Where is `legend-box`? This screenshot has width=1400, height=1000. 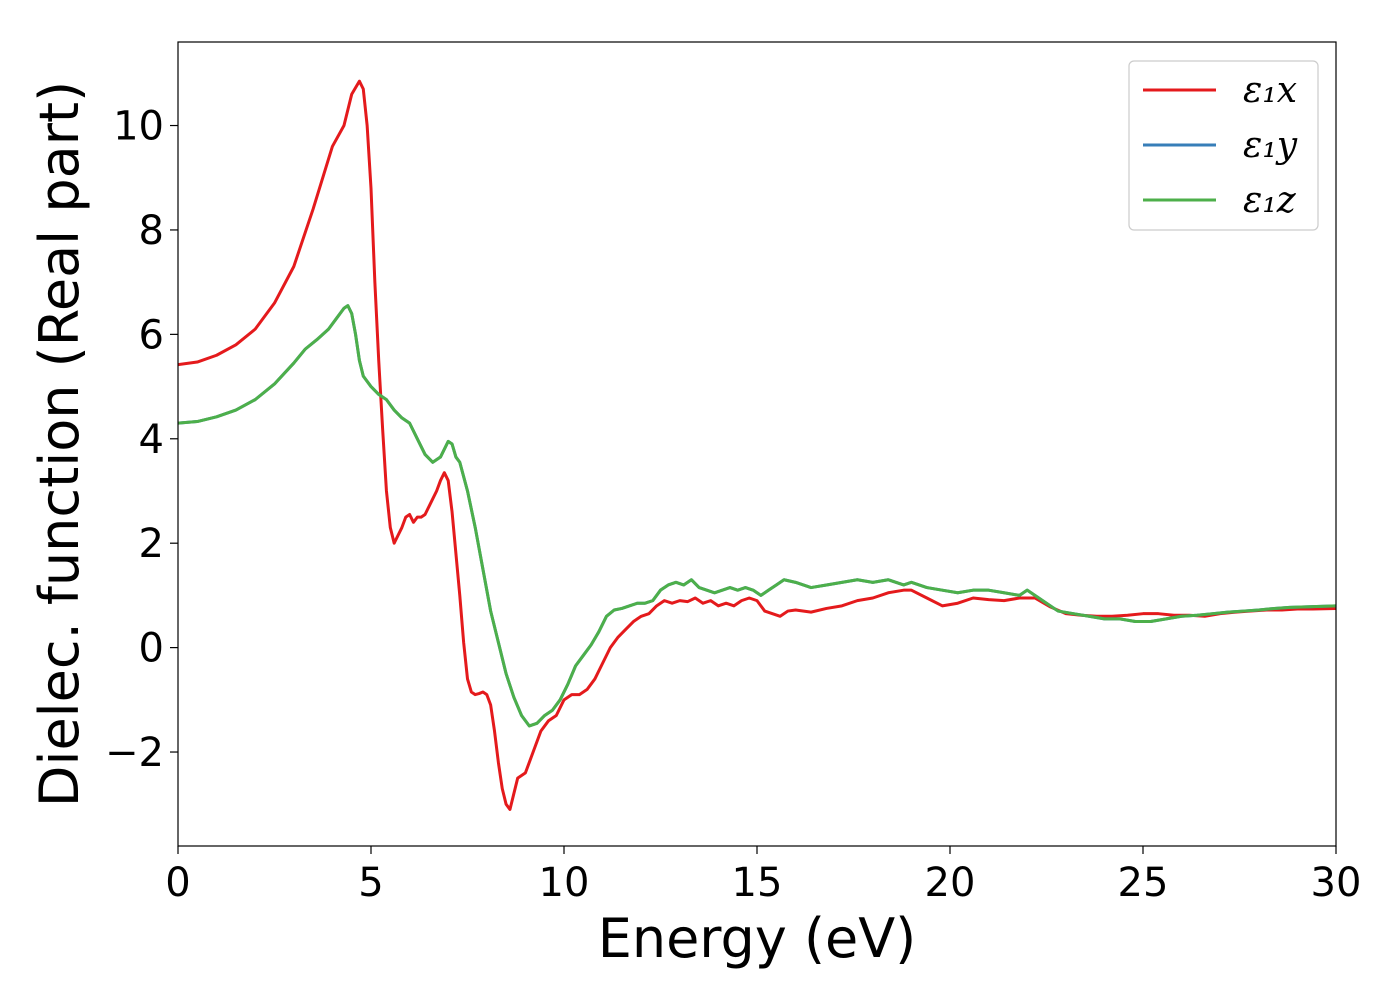
legend-box is located at coordinates (1223, 145).